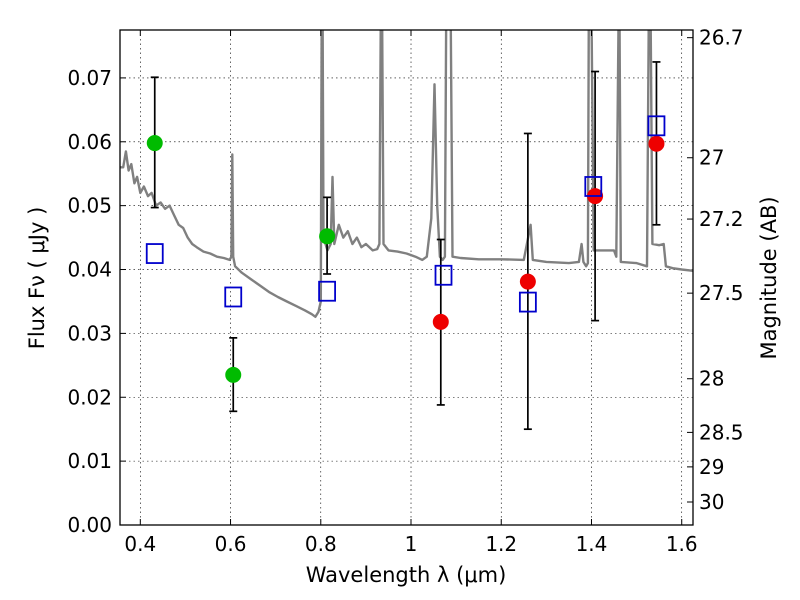 The height and width of the screenshot is (600, 800). I want to click on x-tick-label: 0.6, so click(231, 544).